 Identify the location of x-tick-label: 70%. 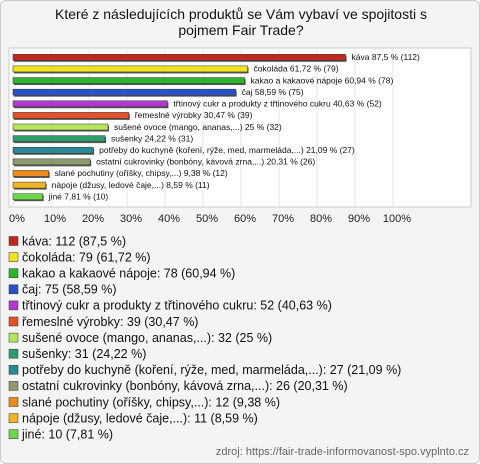
(283, 219).